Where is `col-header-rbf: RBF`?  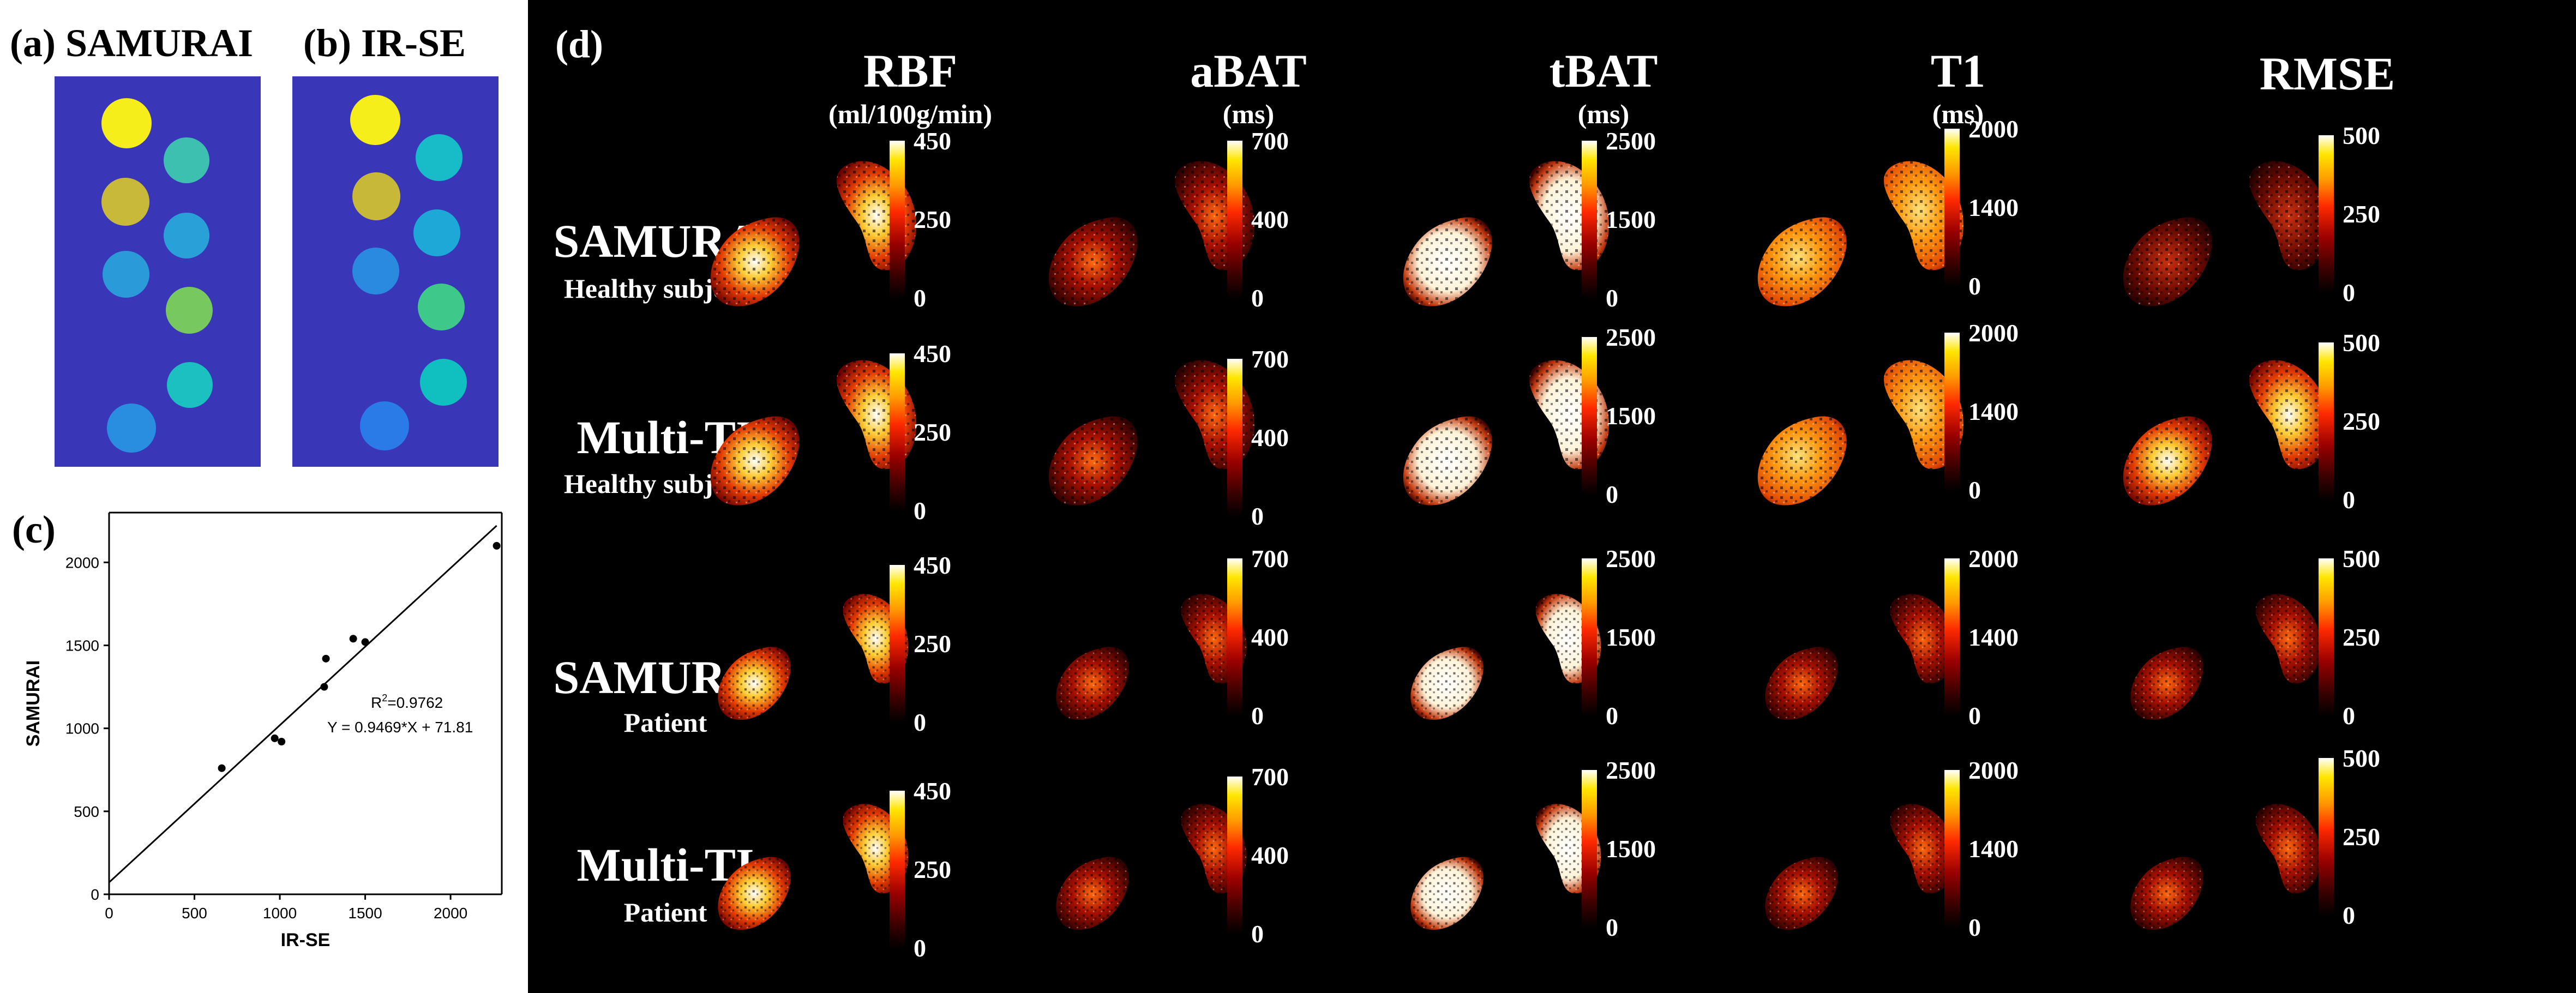 col-header-rbf: RBF is located at coordinates (910, 71).